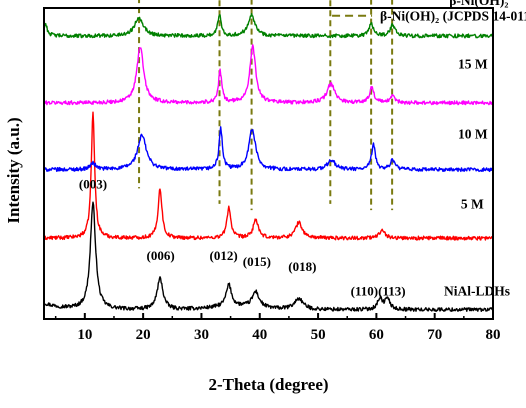  Describe the element at coordinates (224, 255) in the screenshot. I see `peak-label: (012)` at that location.